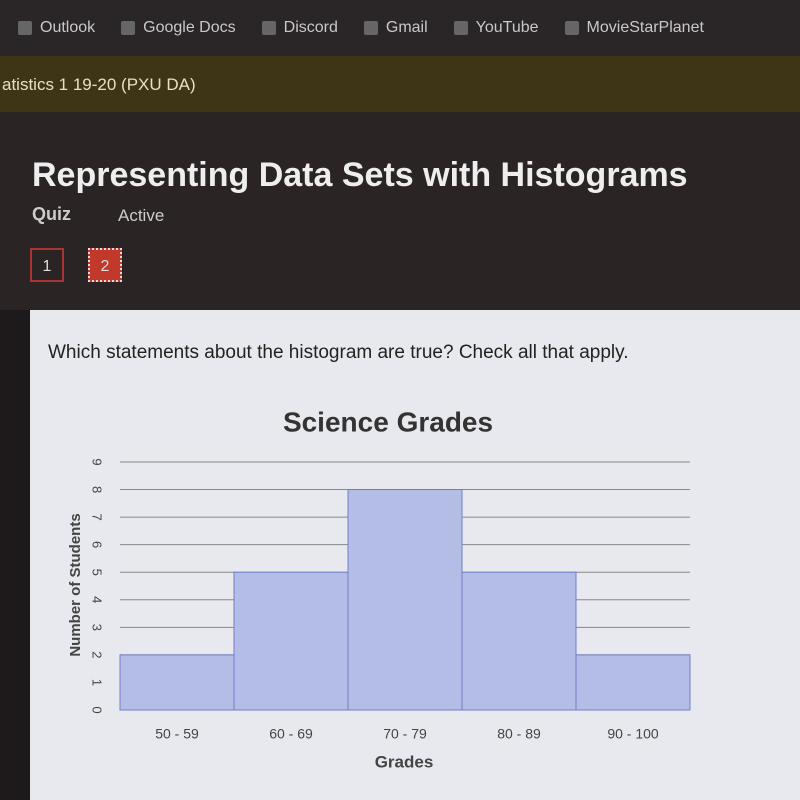  Describe the element at coordinates (634, 28) in the screenshot. I see `bookmark: MovieStarPlanet` at that location.